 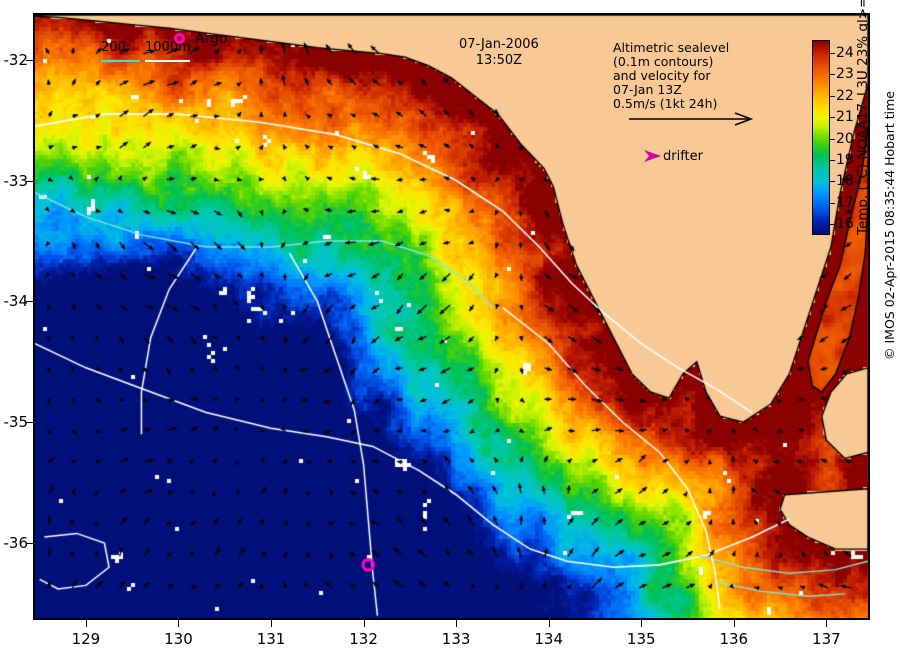 I want to click on x-tick-label: 135, so click(x=641, y=639).